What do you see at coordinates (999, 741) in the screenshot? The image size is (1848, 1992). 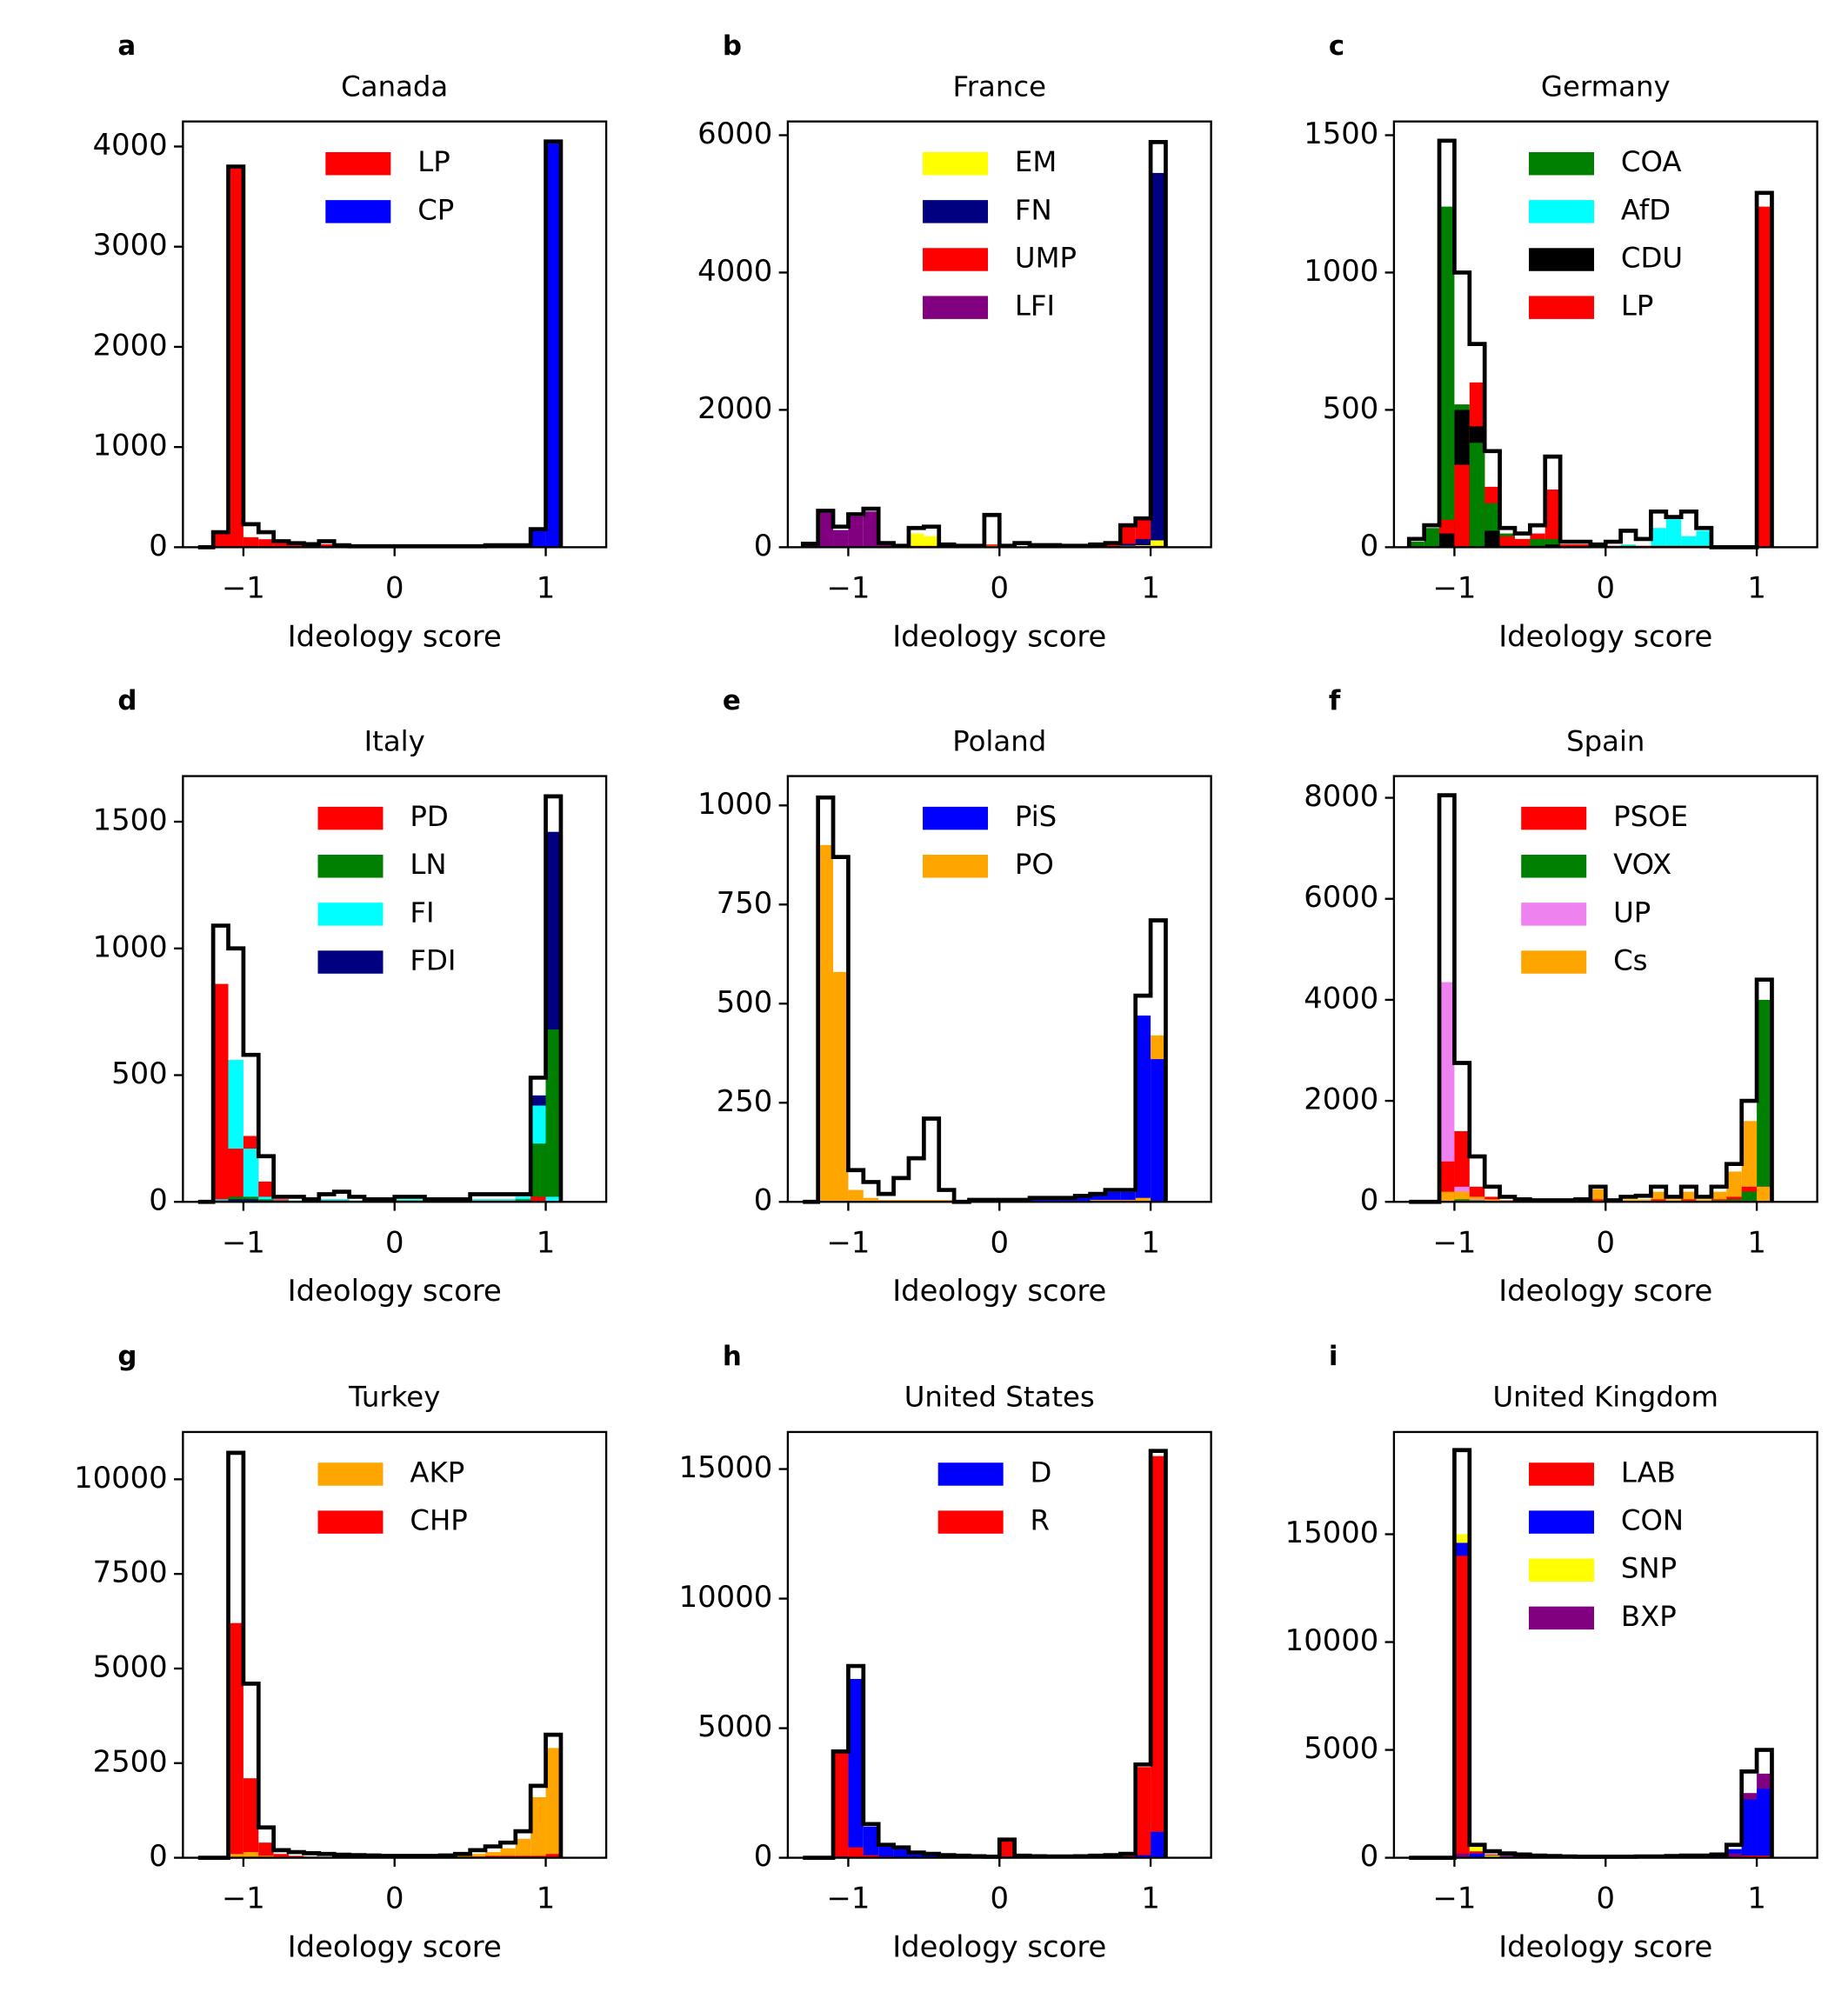 I see `panel-title: Poland` at bounding box center [999, 741].